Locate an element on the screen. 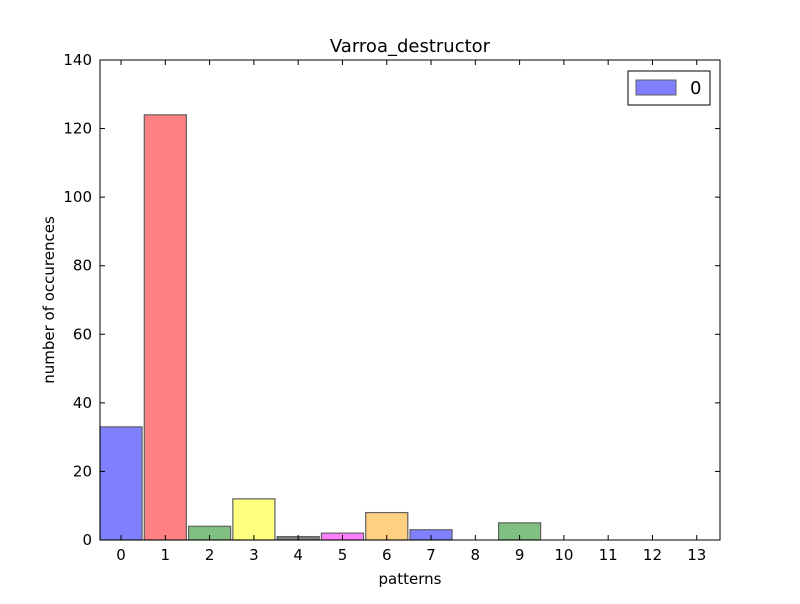  x-axis-label: patterns is located at coordinates (410, 579).